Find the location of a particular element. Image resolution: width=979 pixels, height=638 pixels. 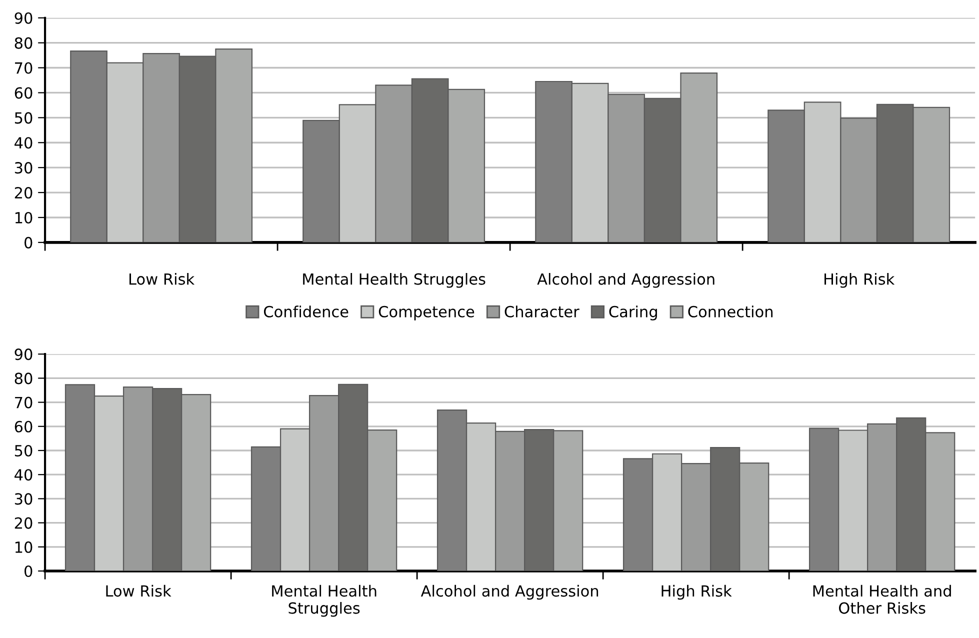

legend-label: Competence is located at coordinates (426, 313).